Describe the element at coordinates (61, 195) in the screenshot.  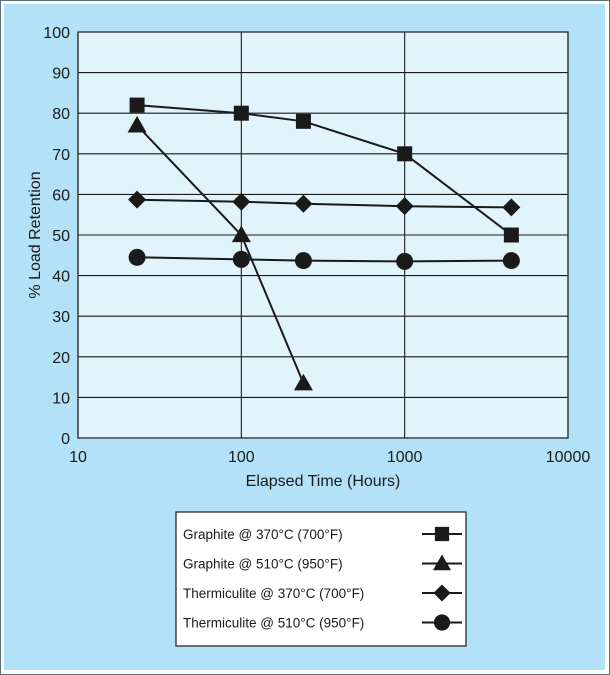
I see `y-tick-label: 60` at that location.